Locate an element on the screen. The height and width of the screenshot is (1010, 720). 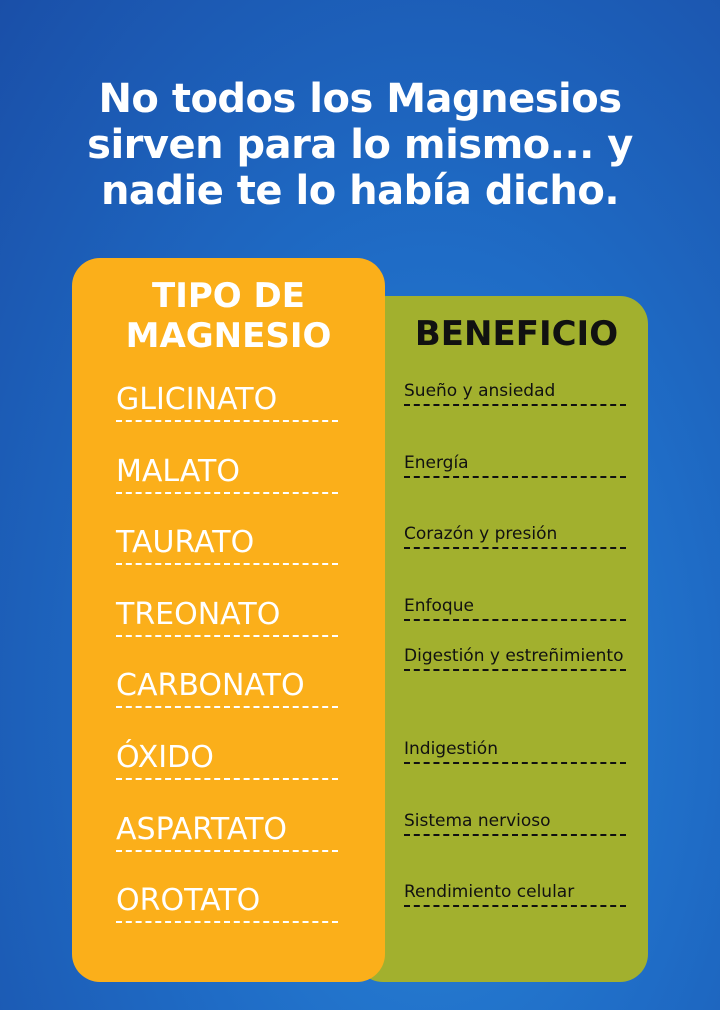
magnesium-type: OROTATO is located at coordinates (227, 903).